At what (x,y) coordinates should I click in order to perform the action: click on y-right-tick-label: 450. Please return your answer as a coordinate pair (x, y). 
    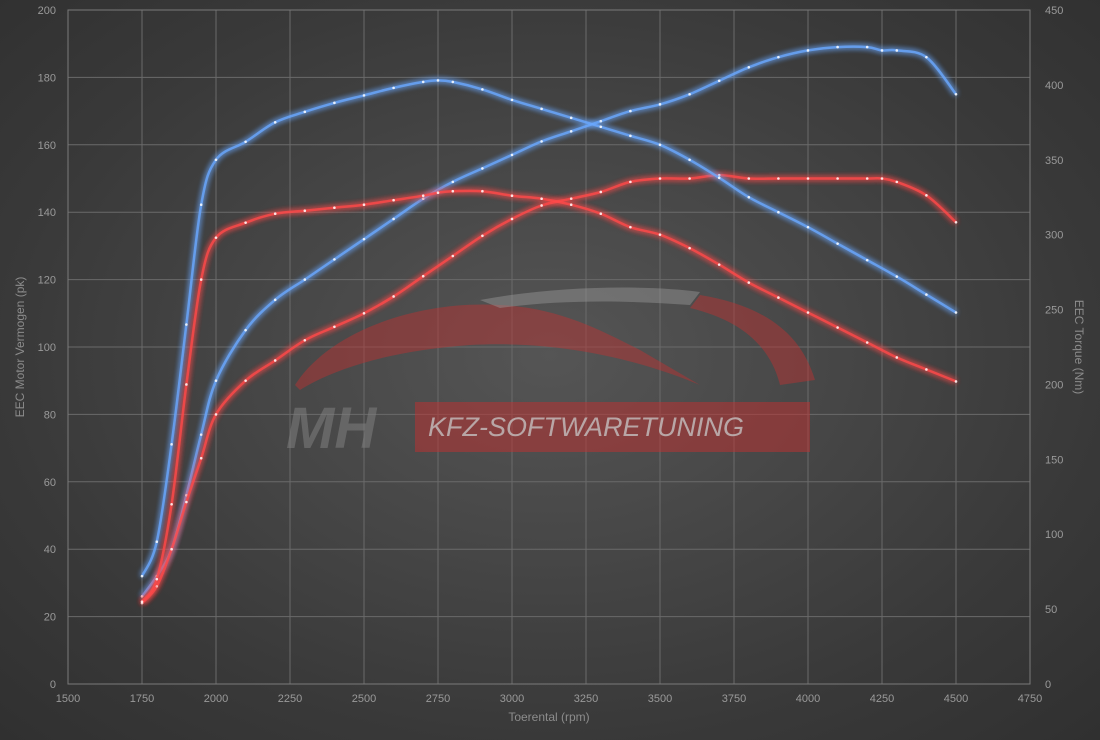
    Looking at the image, I should click on (1054, 11).